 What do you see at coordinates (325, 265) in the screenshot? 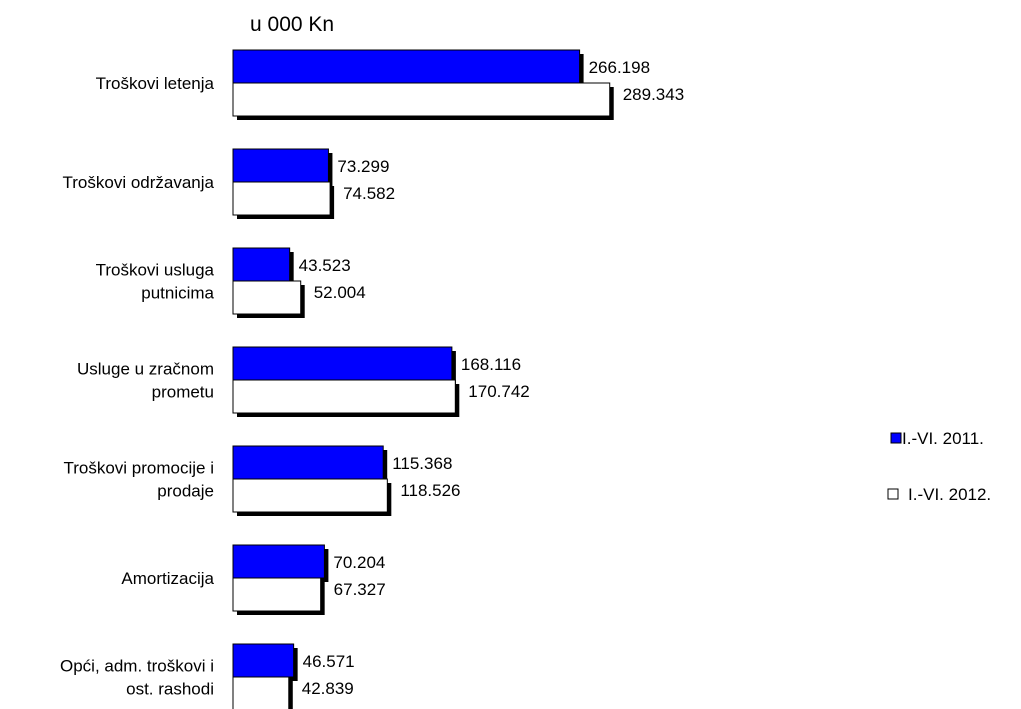
I see `value-label-2011: 43.523` at bounding box center [325, 265].